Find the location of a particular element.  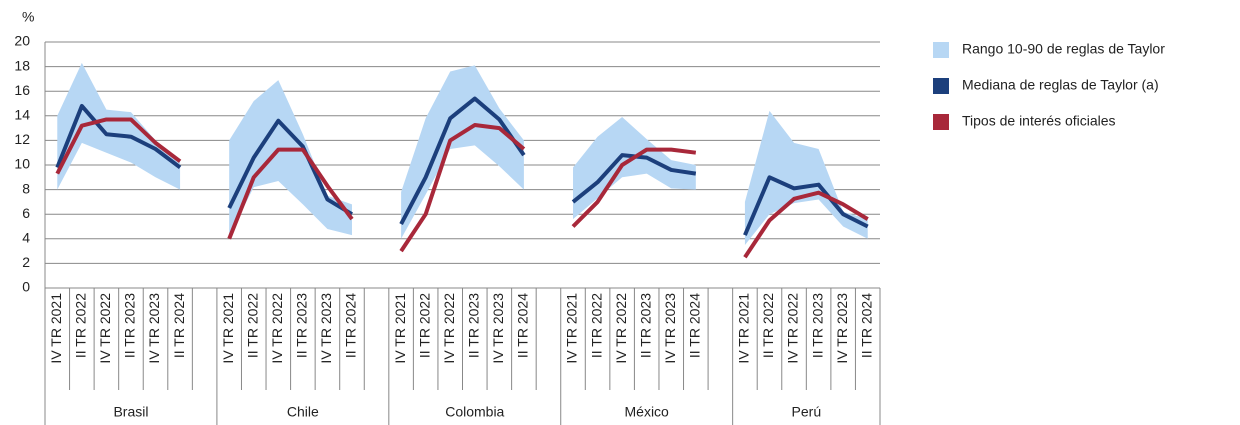

y-tick-label: 0 is located at coordinates (26, 287).